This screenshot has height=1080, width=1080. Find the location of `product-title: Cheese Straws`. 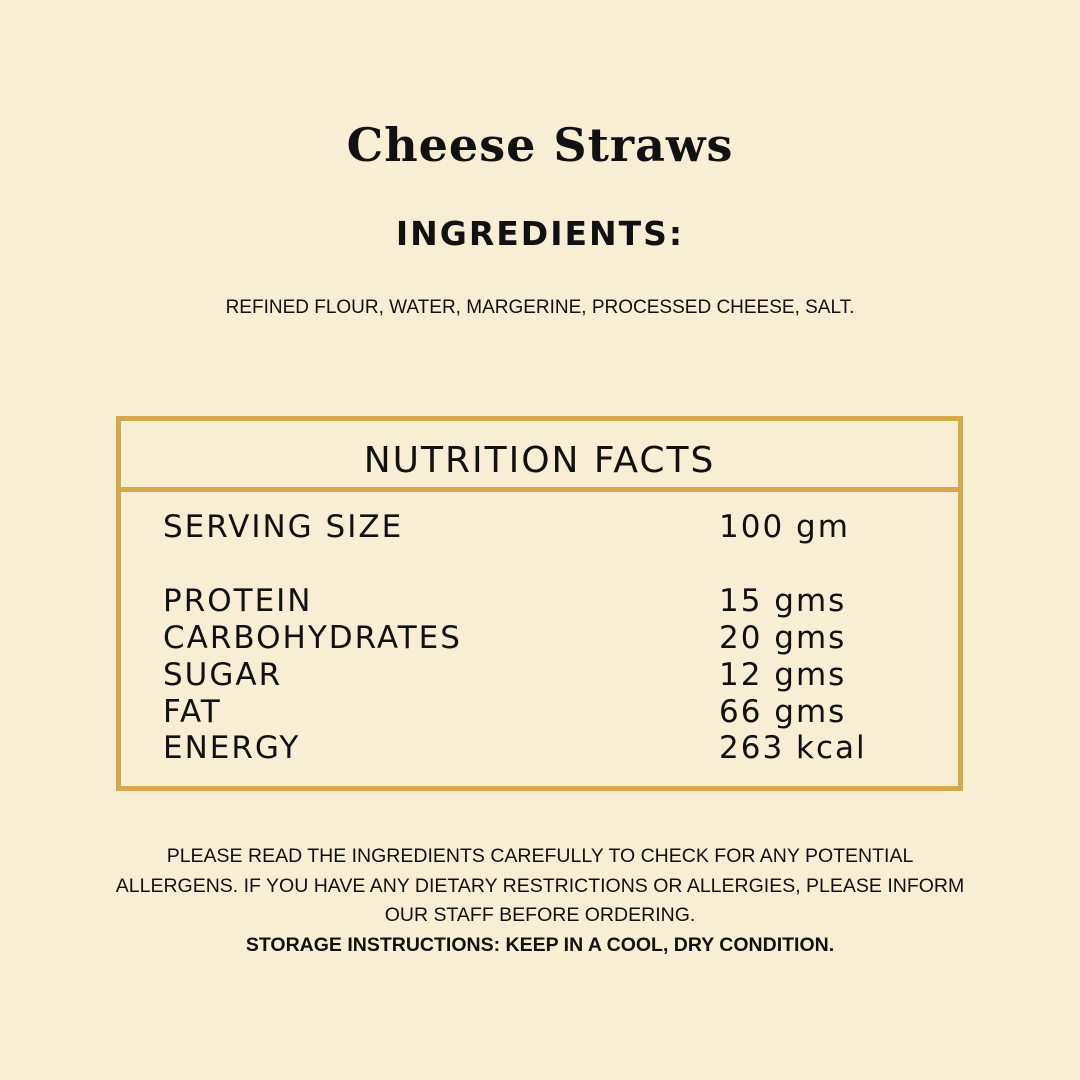

product-title: Cheese Straws is located at coordinates (540, 145).